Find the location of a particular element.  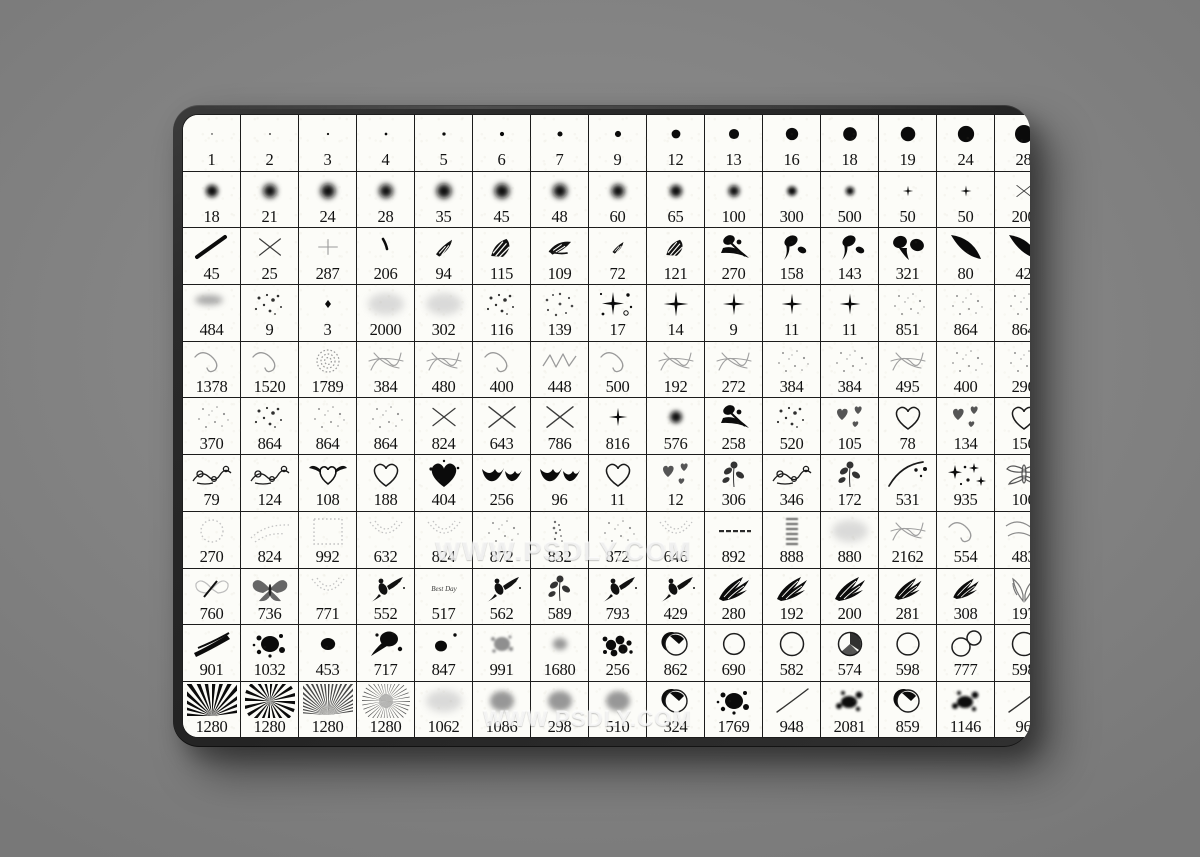

brush-preset-cell: 384 is located at coordinates (792, 370).